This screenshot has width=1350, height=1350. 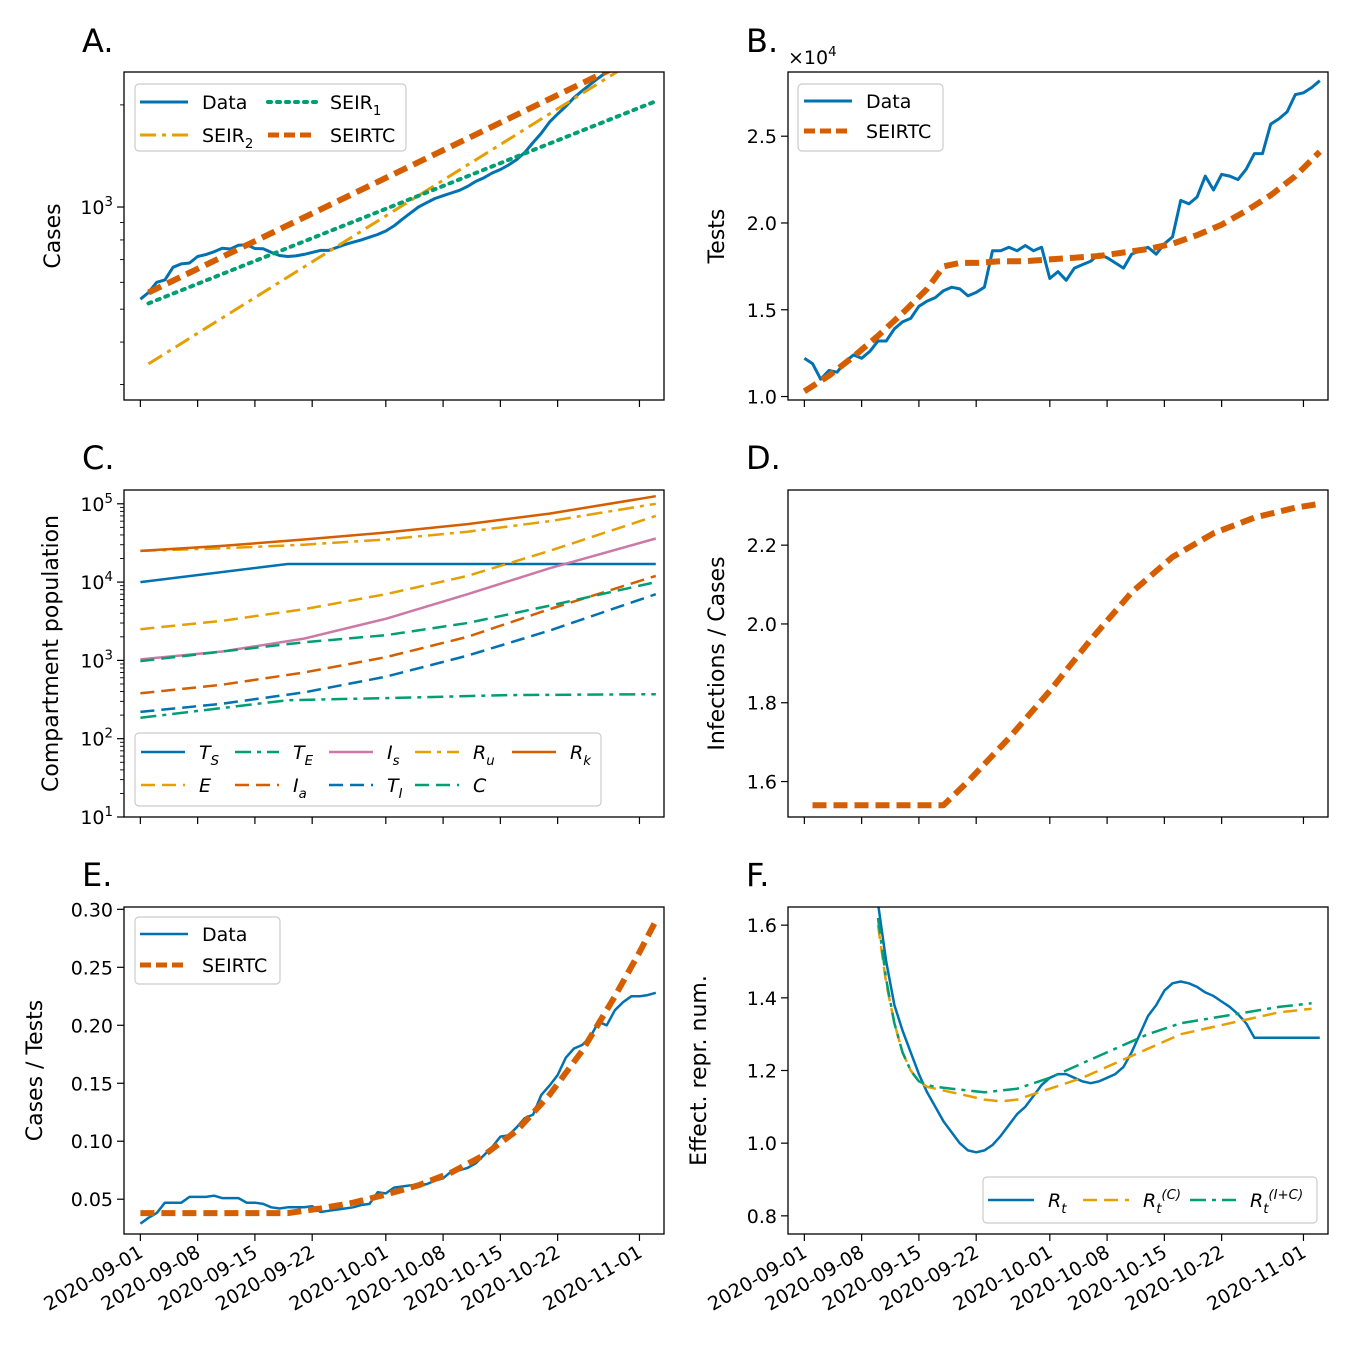 I want to click on y-tick-label: 0.15, so click(x=92, y=1084).